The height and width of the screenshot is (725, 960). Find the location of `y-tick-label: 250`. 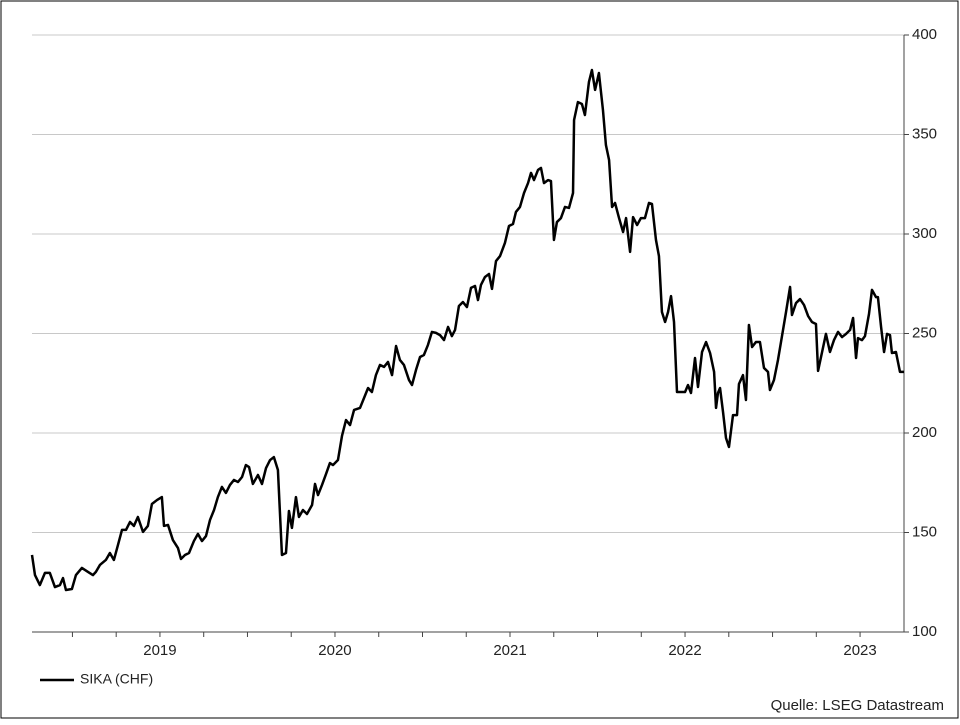

y-tick-label: 250 is located at coordinates (924, 332).